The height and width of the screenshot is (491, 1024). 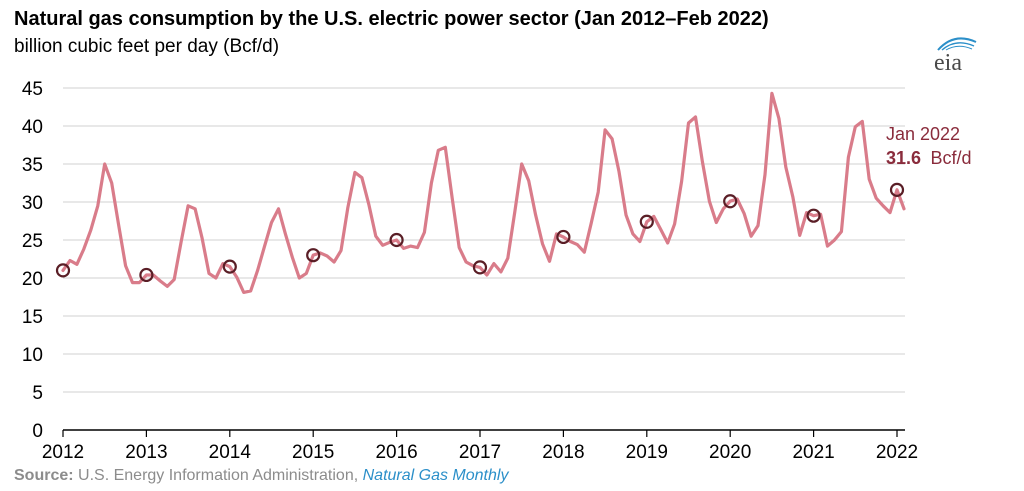 I want to click on x-tick-label: 2014, so click(x=230, y=452).